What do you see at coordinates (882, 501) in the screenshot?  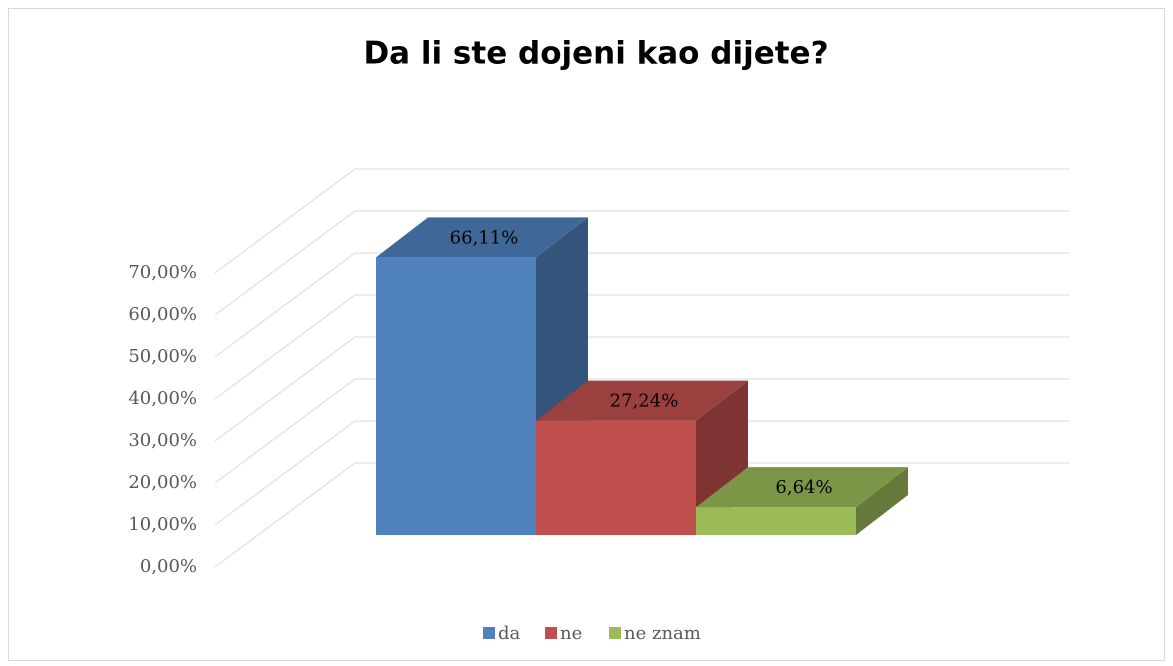 I see `bar-side` at bounding box center [882, 501].